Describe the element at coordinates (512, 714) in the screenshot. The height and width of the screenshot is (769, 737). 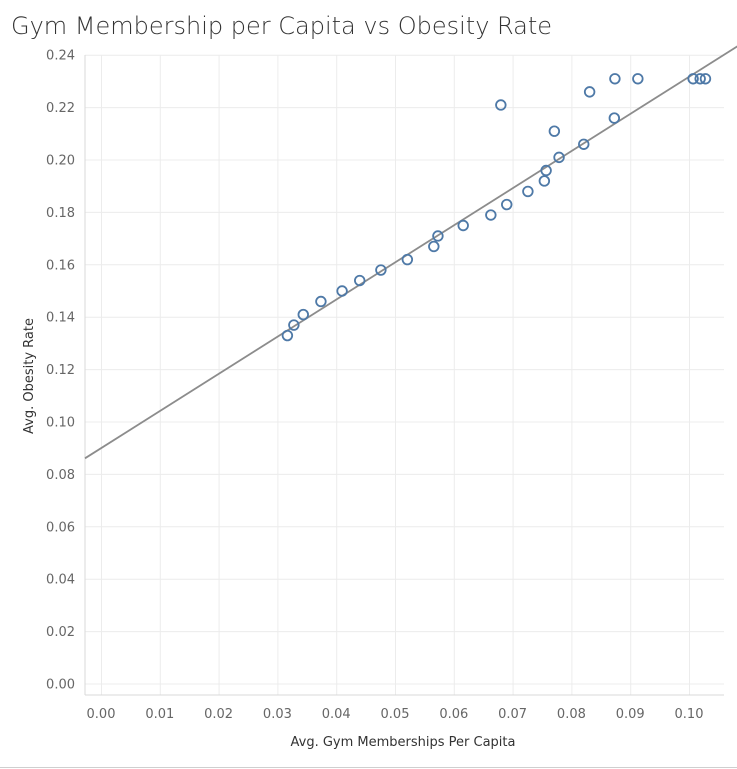
I see `x-tick-label: 0.07` at that location.